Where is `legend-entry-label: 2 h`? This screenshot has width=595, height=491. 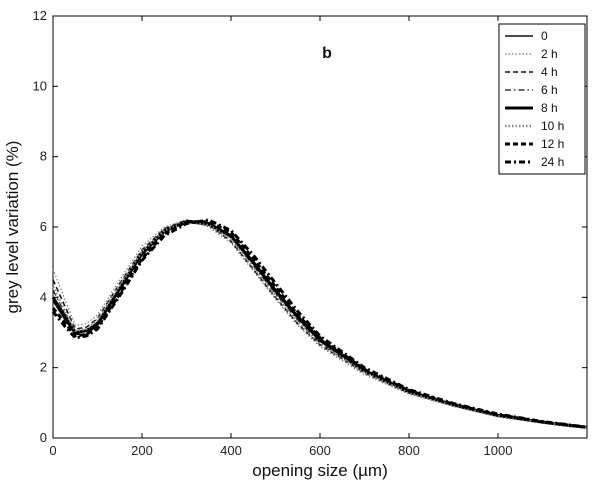
legend-entry-label: 2 h is located at coordinates (549, 54).